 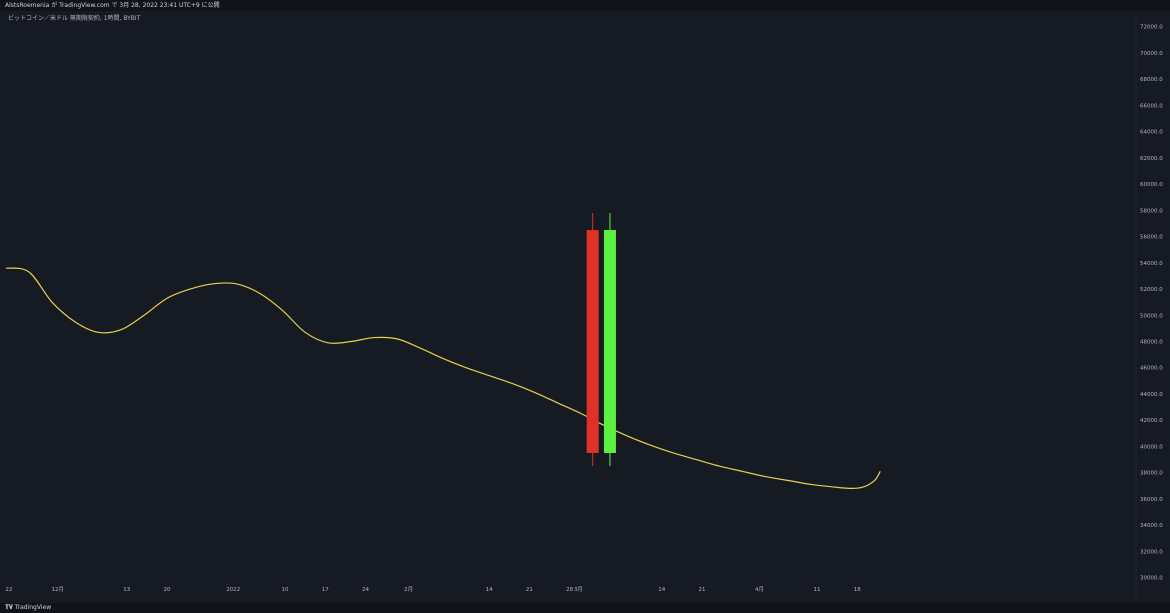 What do you see at coordinates (578, 589) in the screenshot?
I see `time-tick-label: 3月` at bounding box center [578, 589].